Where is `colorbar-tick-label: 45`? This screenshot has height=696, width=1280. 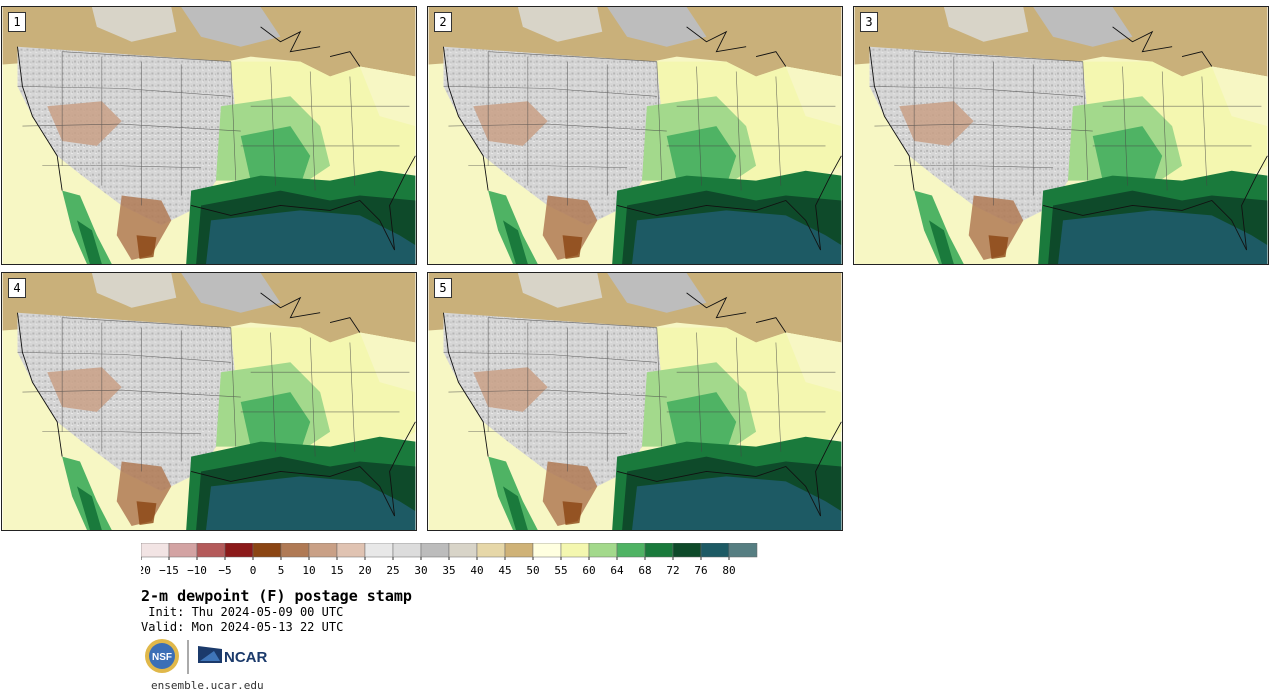
colorbar-tick-label: 45 is located at coordinates (504, 570).